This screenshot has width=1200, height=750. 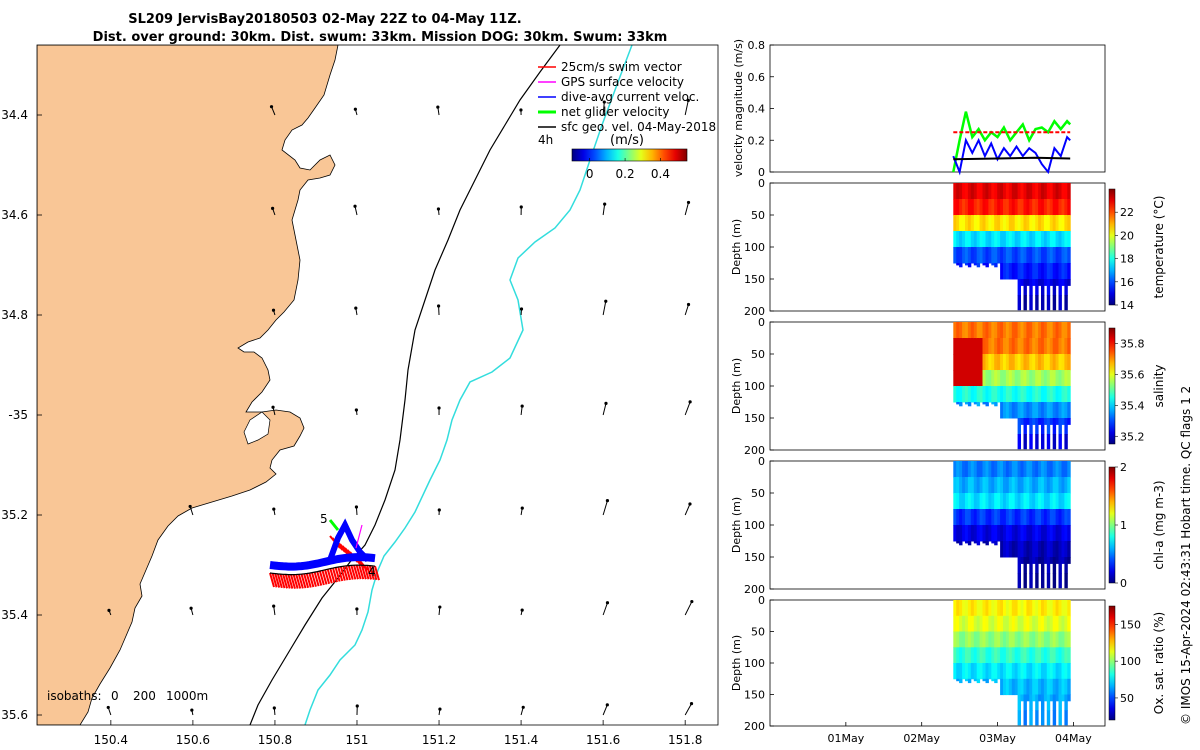 What do you see at coordinates (14, 115) in the screenshot?
I see `map-lat-tick-label: 34.4` at bounding box center [14, 115].